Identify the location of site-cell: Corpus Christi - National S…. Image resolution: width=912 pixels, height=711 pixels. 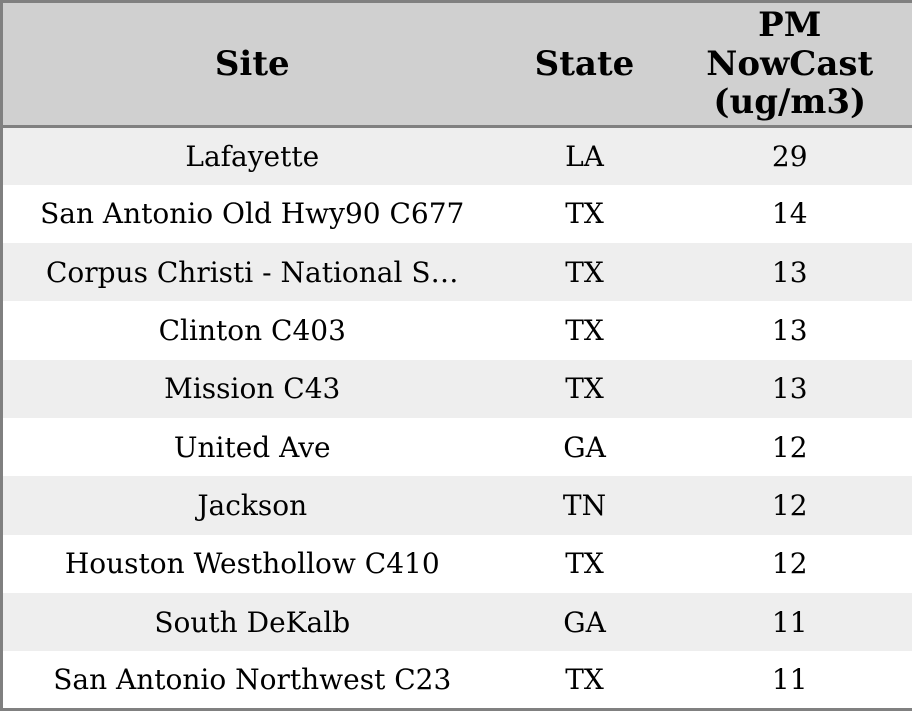
(252, 272).